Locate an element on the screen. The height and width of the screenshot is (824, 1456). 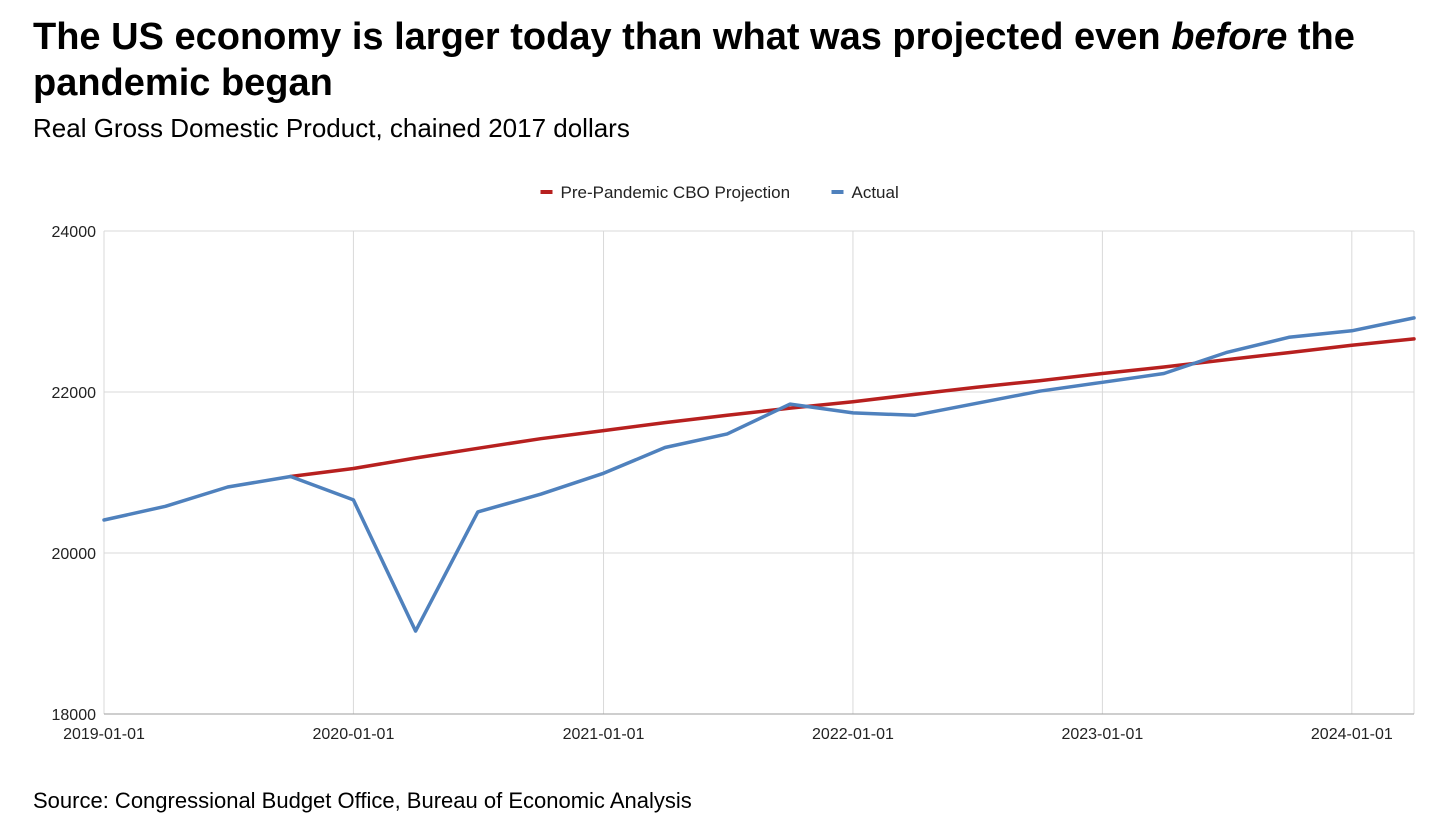
x-tick-label: 2024-01-01 is located at coordinates (1352, 734).